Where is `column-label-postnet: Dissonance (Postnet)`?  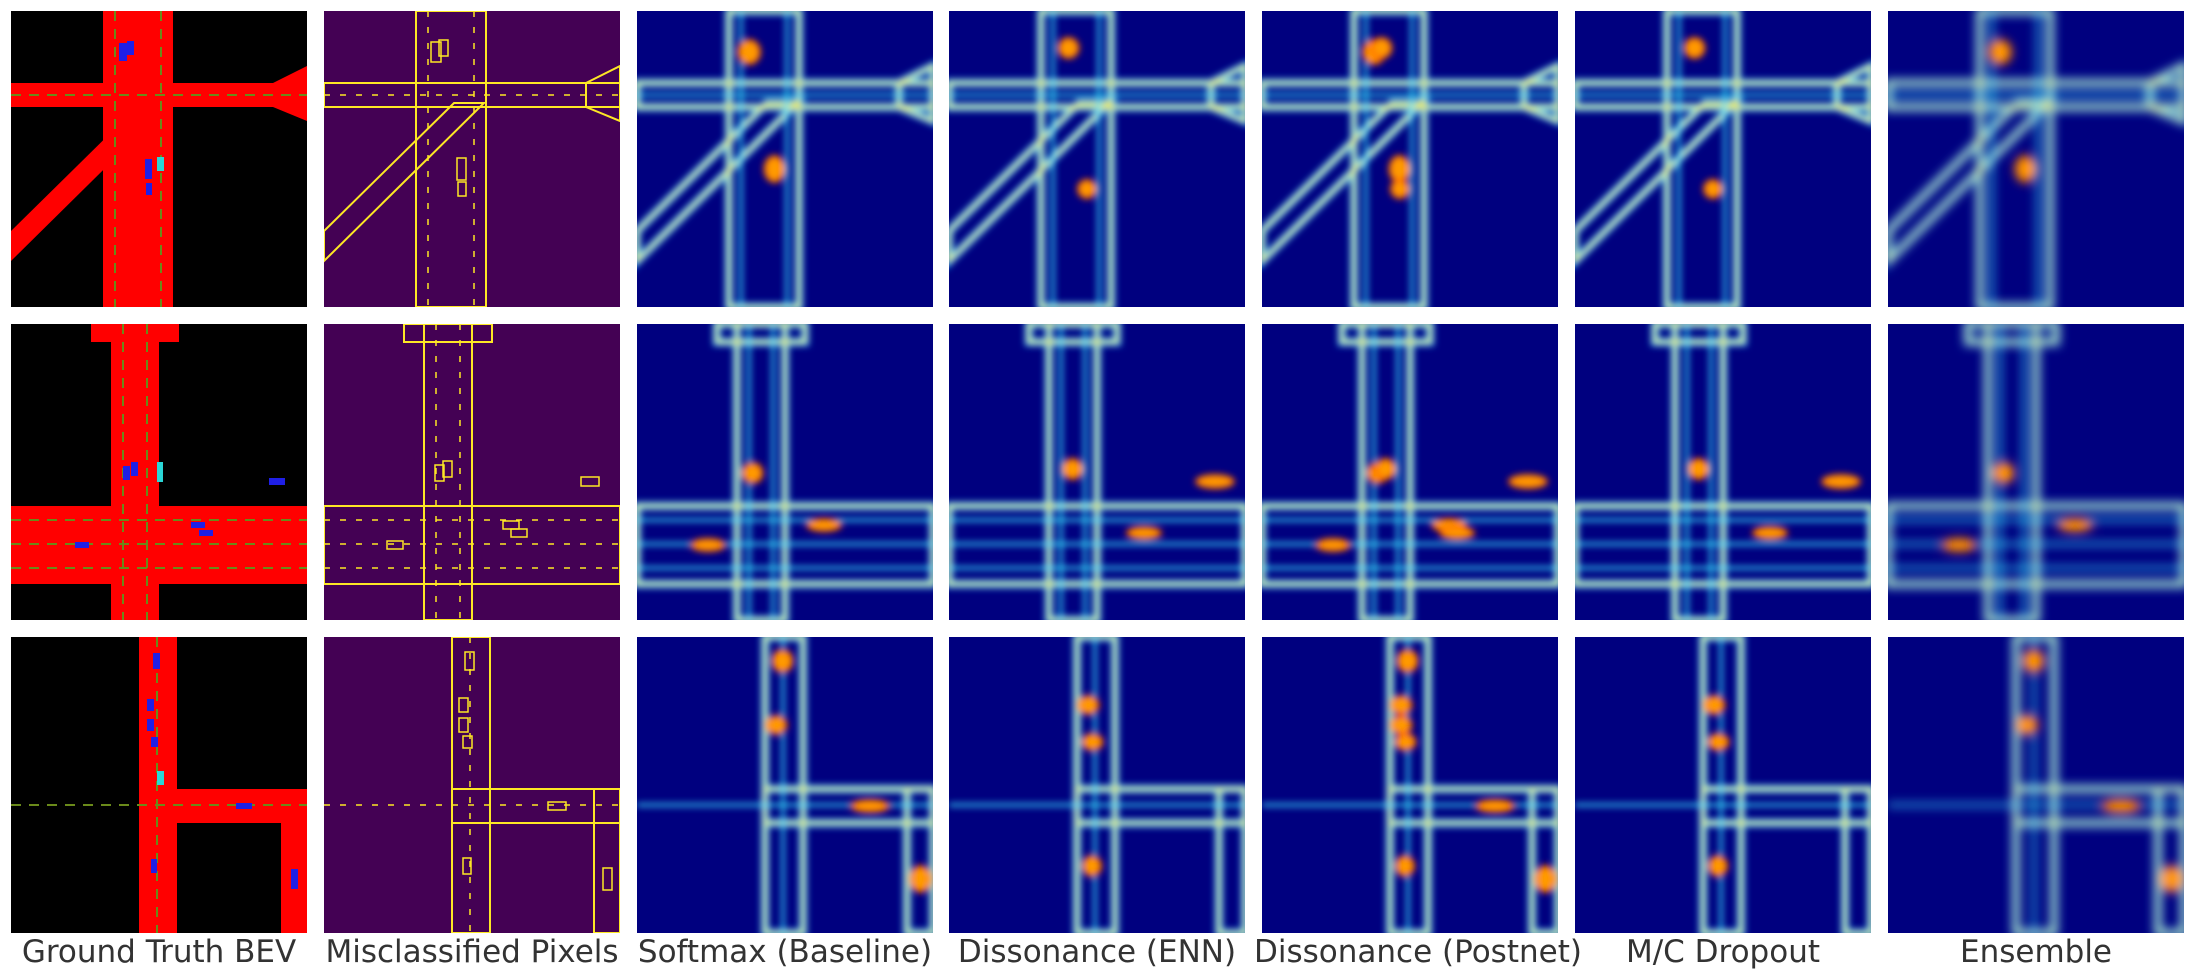 column-label-postnet: Dissonance (Postnet) is located at coordinates (1418, 952).